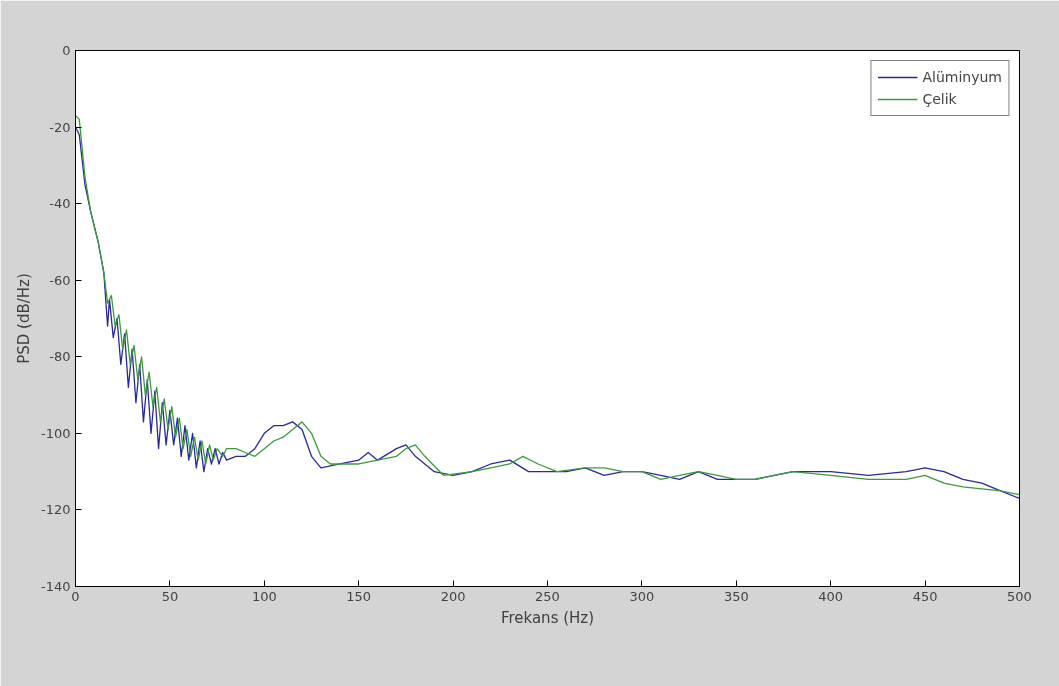 The height and width of the screenshot is (686, 1059). Describe the element at coordinates (925, 596) in the screenshot. I see `x-tick-label: 450` at that location.